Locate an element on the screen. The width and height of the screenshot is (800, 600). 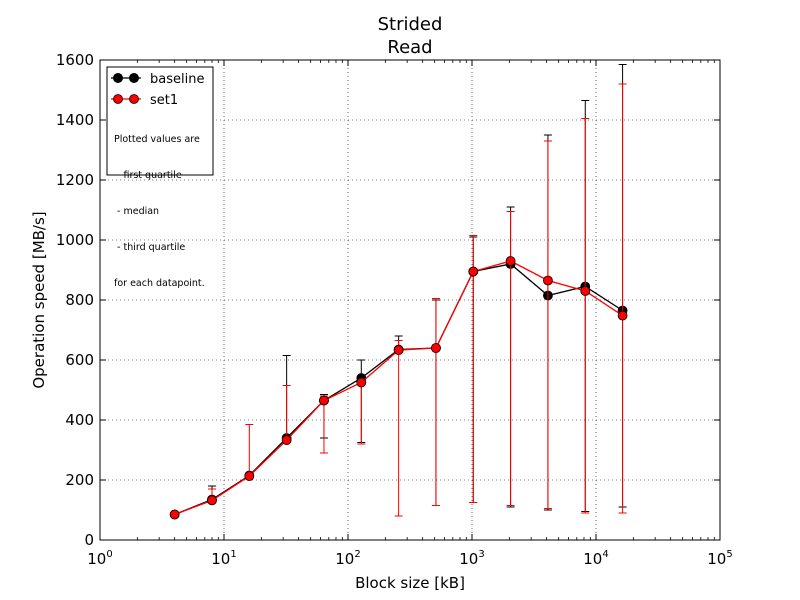
legend-note-line: - first quartile is located at coordinates (148, 175).